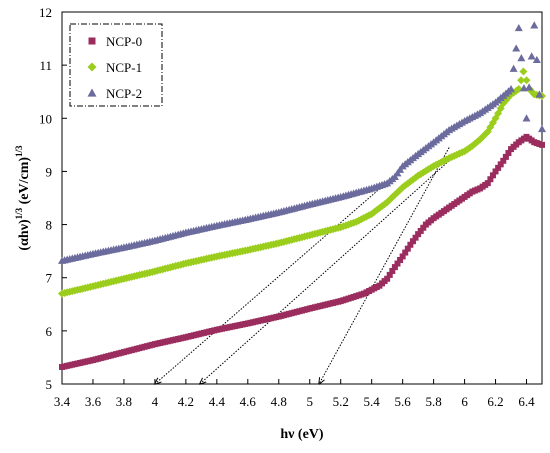 This screenshot has height=453, width=550. I want to click on legend-item-ncp-1: NCP-1, so click(114, 67).